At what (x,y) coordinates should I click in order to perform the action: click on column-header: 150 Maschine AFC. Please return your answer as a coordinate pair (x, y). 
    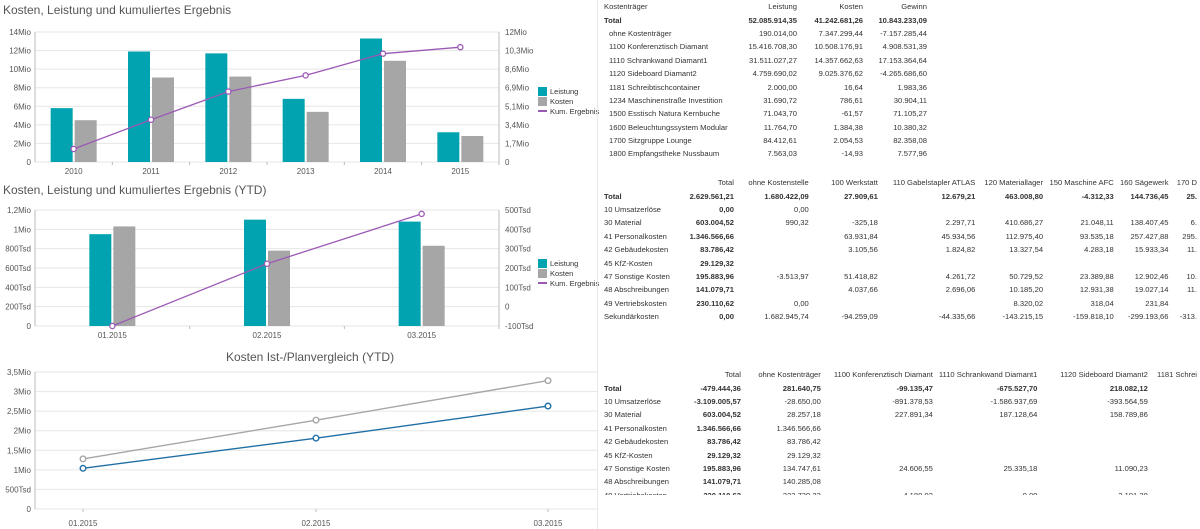
    Looking at the image, I should click on (1081, 183).